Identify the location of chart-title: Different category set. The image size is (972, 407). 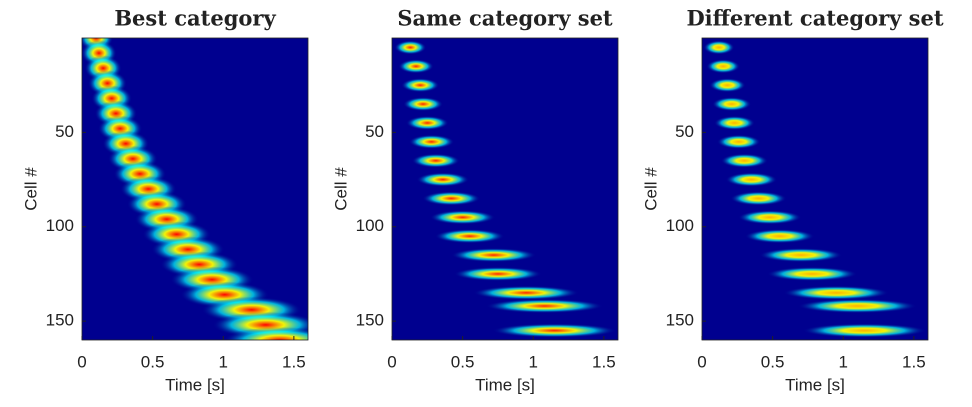
(814, 18).